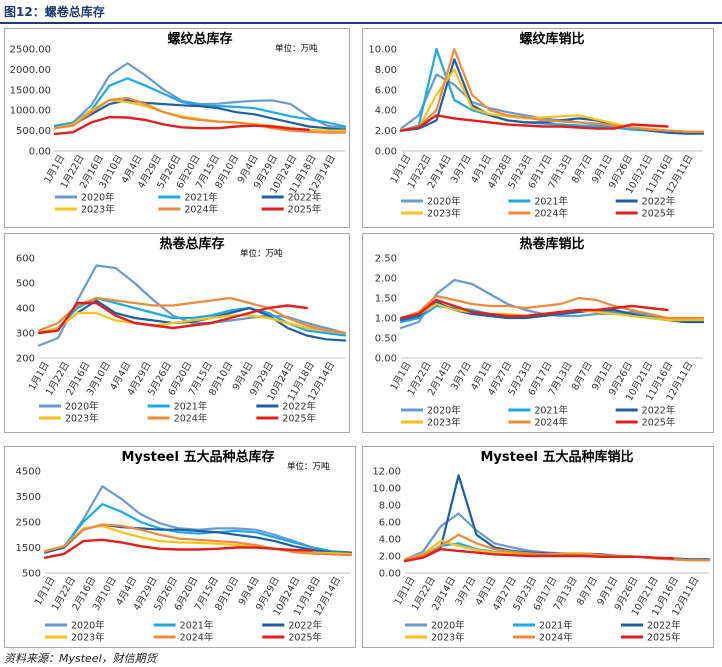 This screenshot has width=722, height=667. I want to click on y-tick-label: 1.00, so click(386, 319).